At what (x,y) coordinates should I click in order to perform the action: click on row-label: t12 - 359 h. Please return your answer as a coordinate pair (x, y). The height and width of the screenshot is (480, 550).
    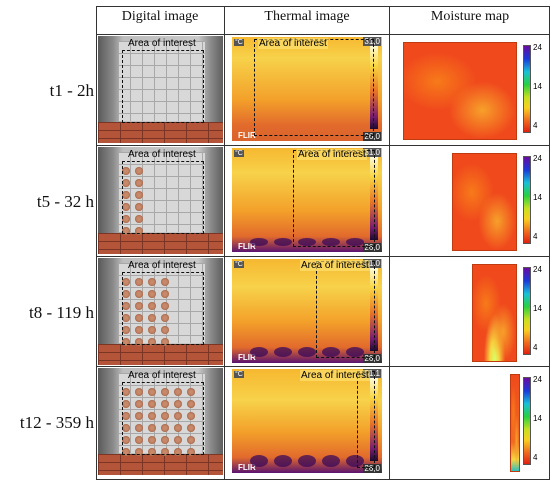
    Looking at the image, I should click on (56, 422).